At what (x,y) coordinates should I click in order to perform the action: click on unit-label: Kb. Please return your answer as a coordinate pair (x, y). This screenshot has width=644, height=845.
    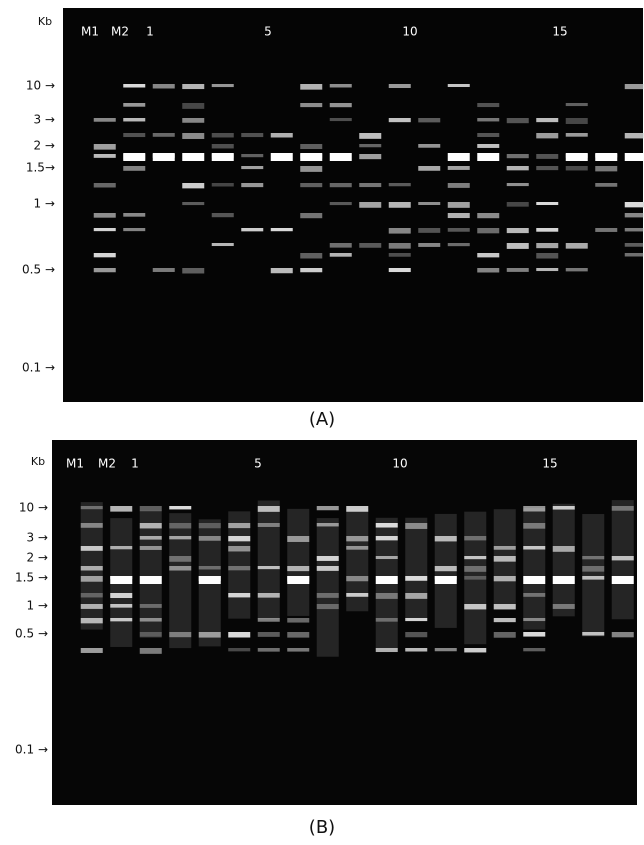
    Looking at the image, I should click on (38, 461).